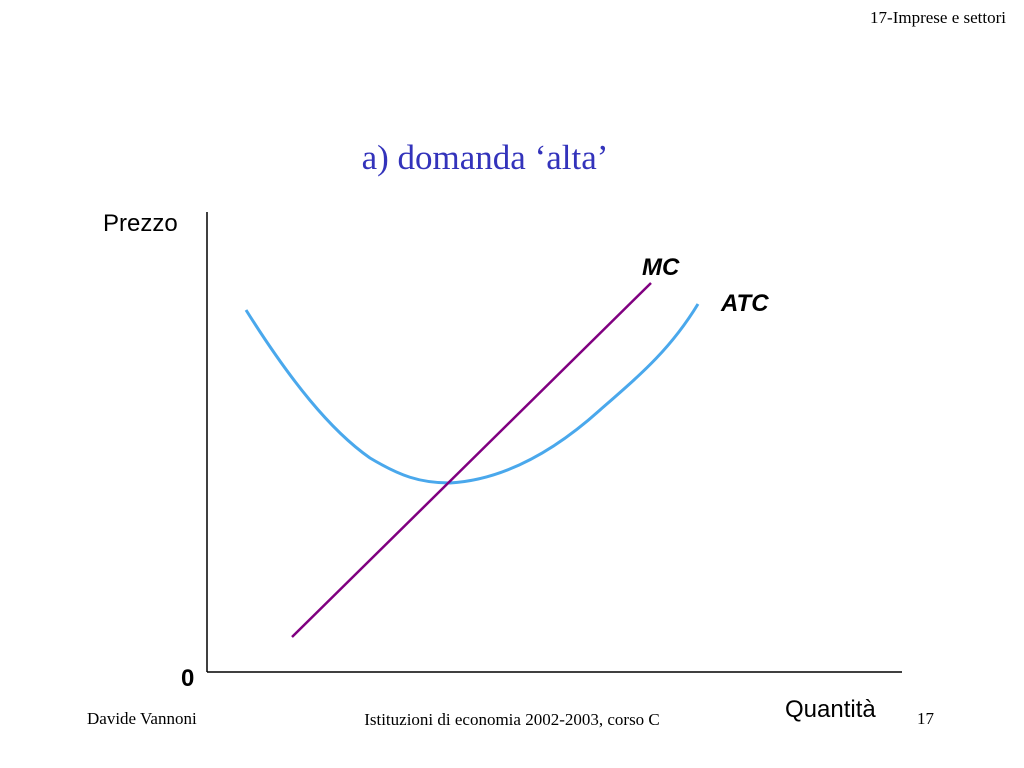 This screenshot has height=768, width=1024. Describe the element at coordinates (925, 718) in the screenshot. I see `page-number: 17` at that location.